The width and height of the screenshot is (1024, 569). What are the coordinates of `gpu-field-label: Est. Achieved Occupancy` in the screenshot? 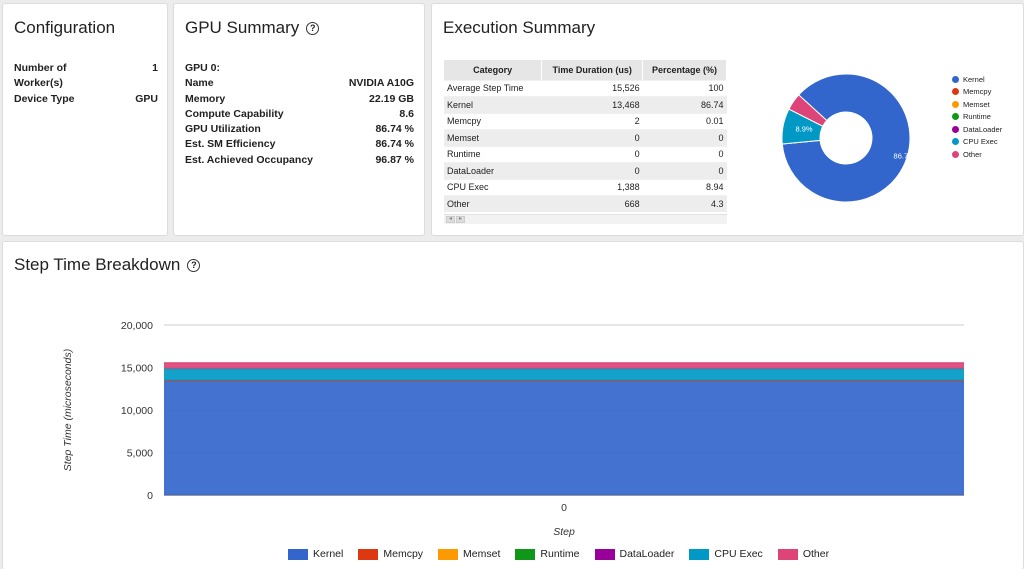 It's located at (249, 159).